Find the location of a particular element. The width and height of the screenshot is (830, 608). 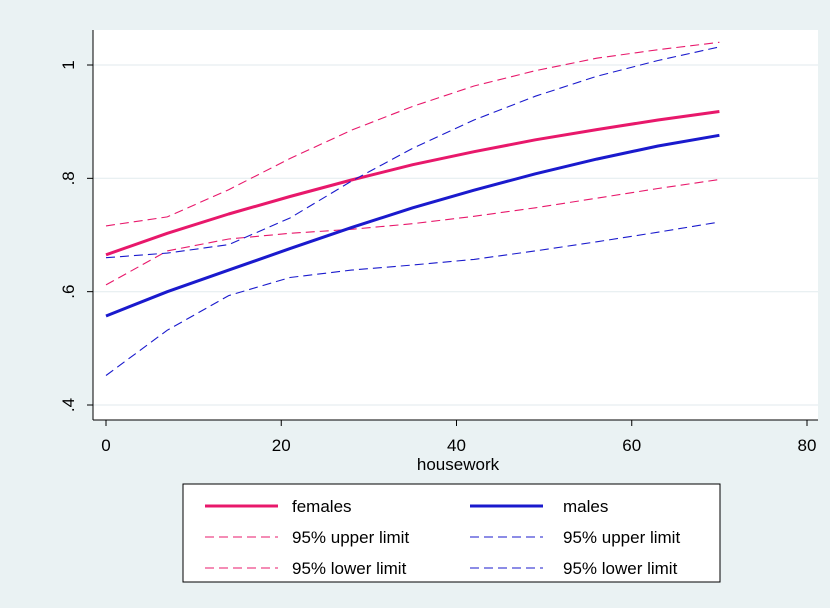

y-tick-label: .4 is located at coordinates (68, 405).